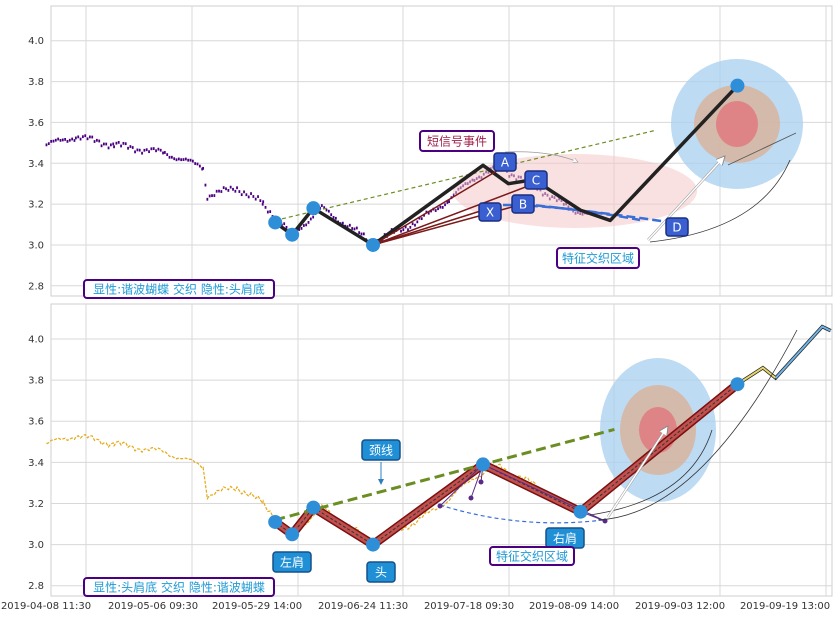 Image resolution: width=839 pixels, height=621 pixels. Describe the element at coordinates (292, 562) in the screenshot. I see `left-shoulder-label: 左肩` at that location.